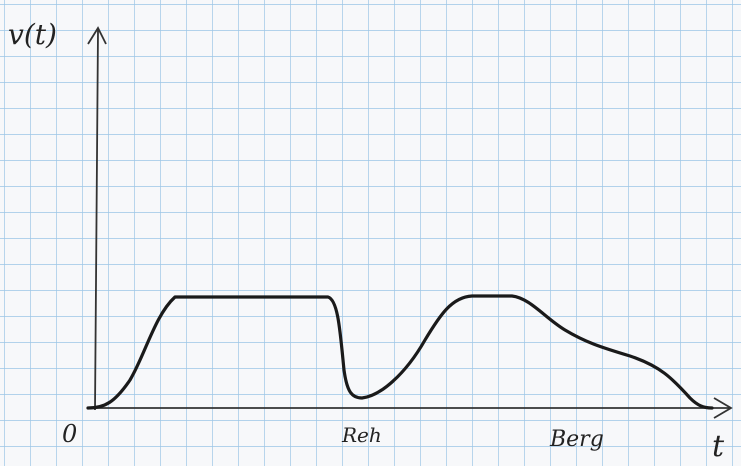 Image resolution: width=741 pixels, height=466 pixels. Describe the element at coordinates (410, 408) in the screenshot. I see `x-axis` at that location.